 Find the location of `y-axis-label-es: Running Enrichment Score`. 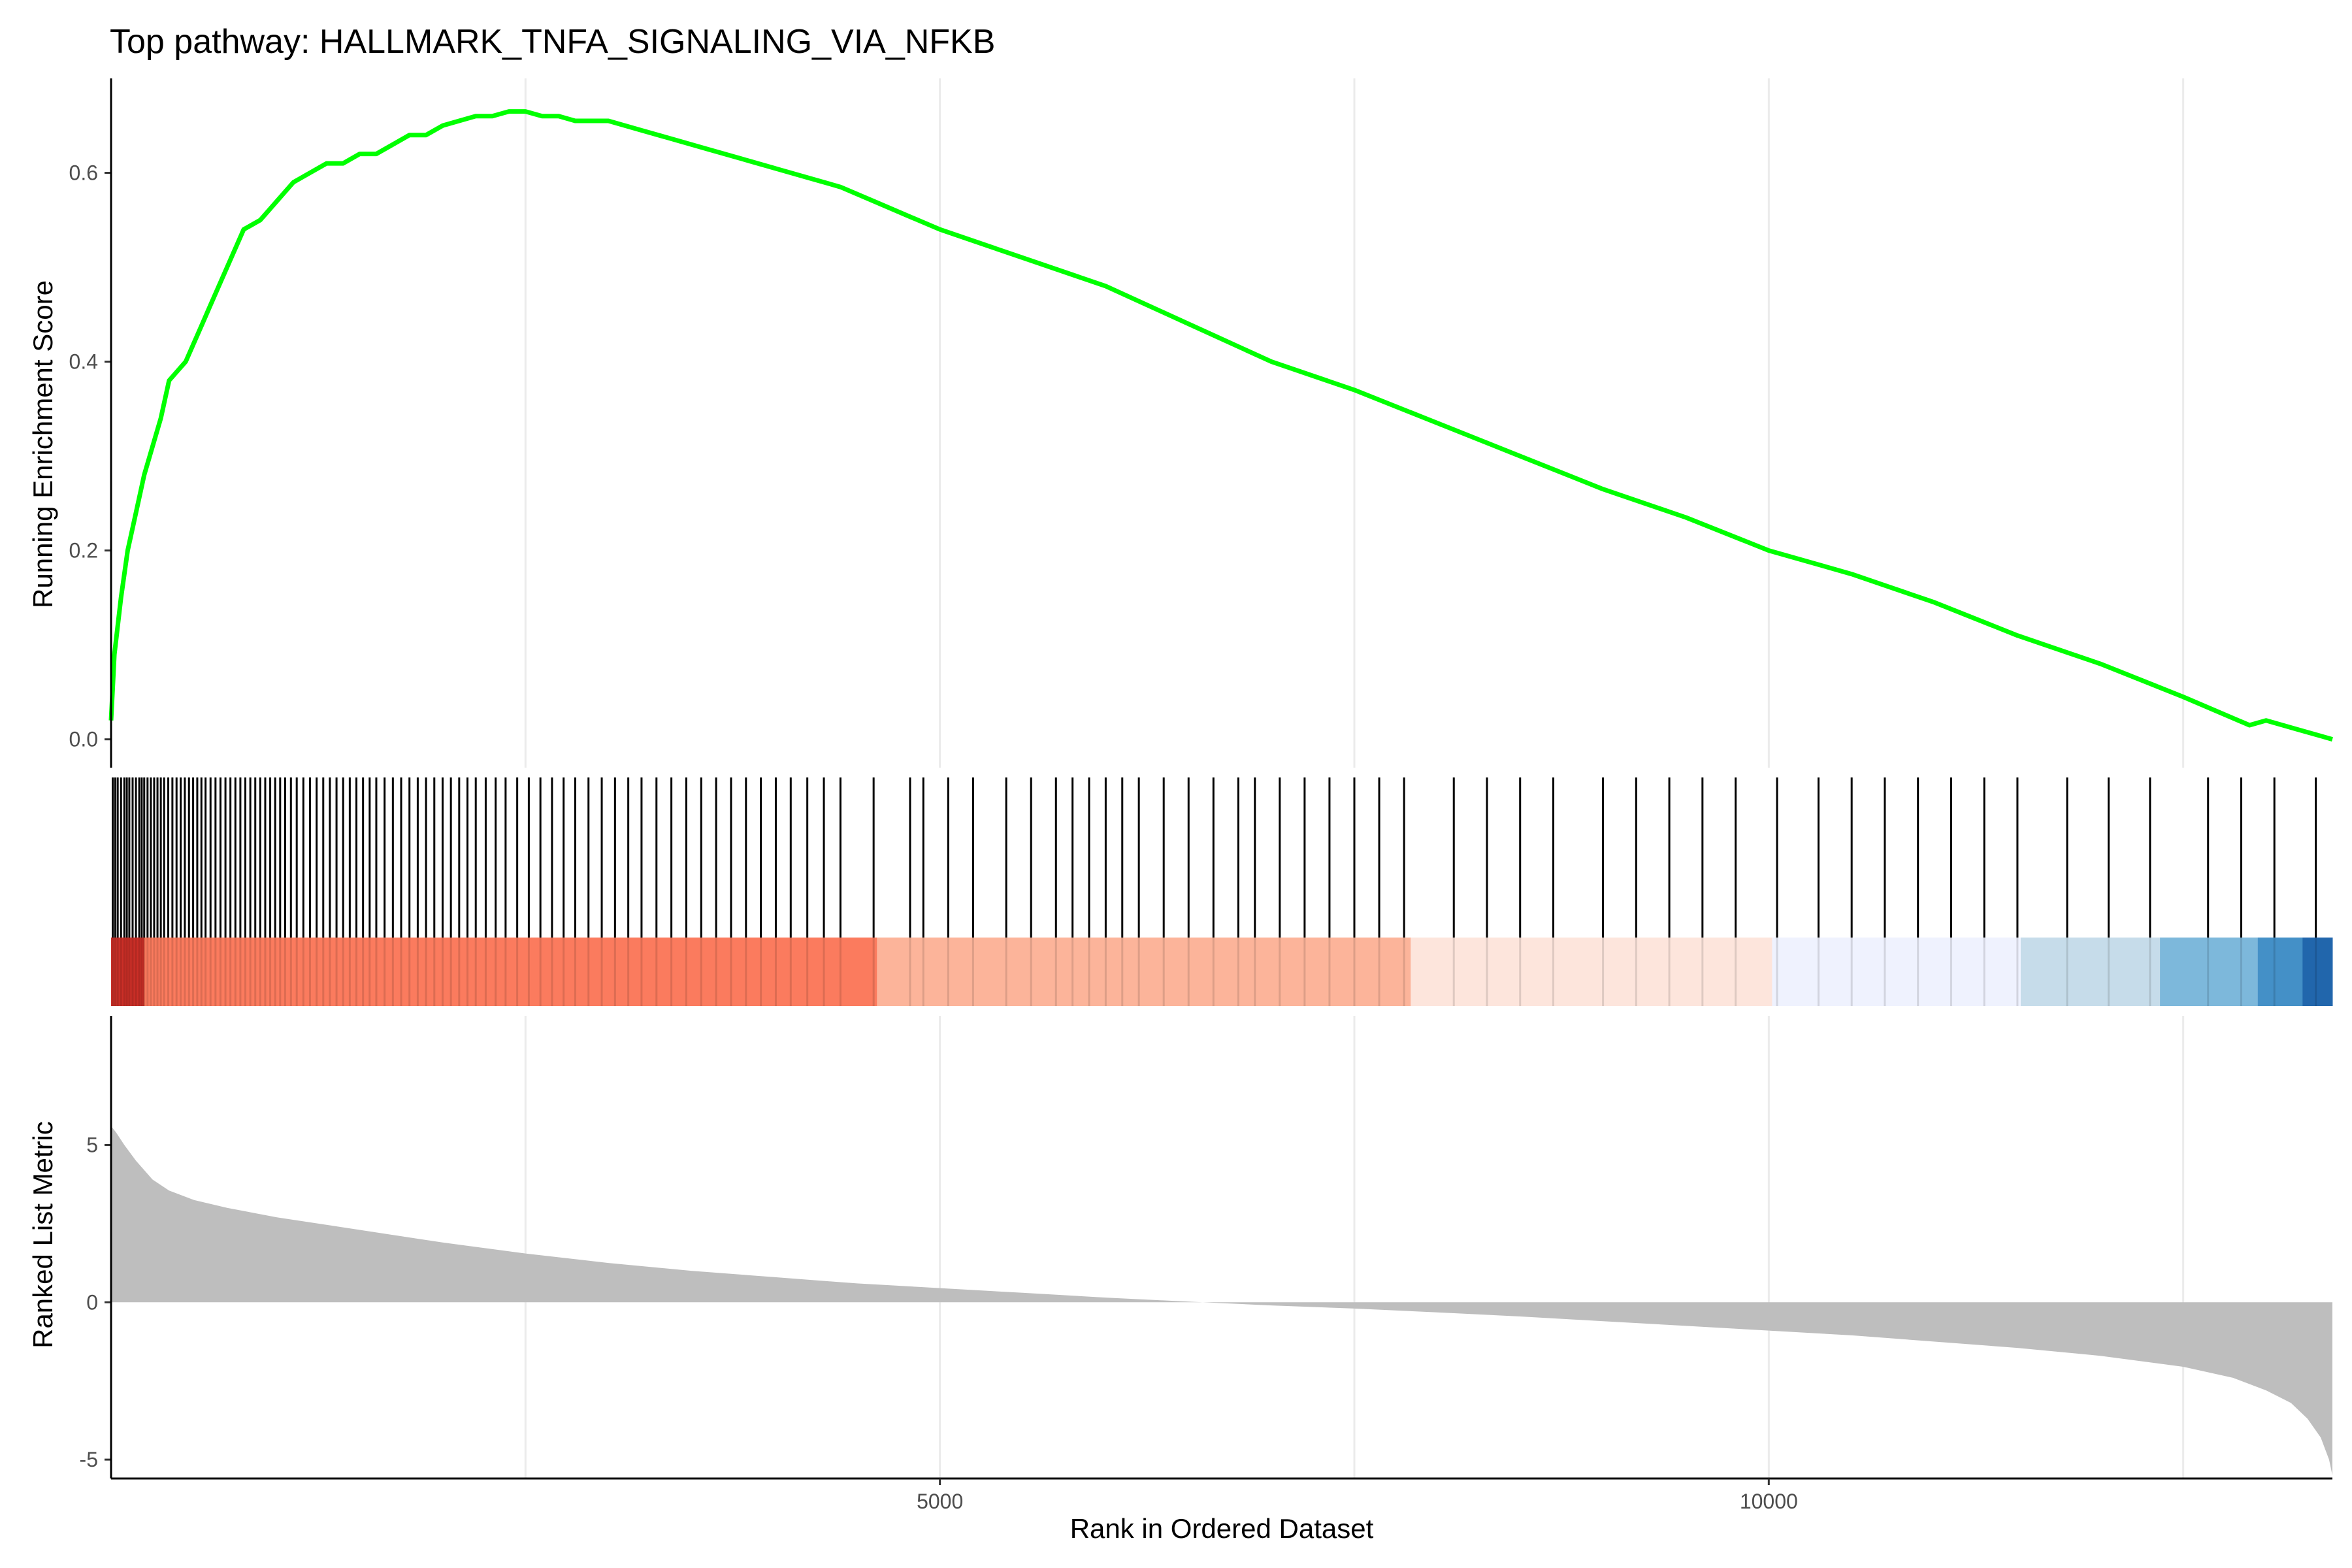

y-axis-label-es: Running Enrichment Score is located at coordinates (42, 444).